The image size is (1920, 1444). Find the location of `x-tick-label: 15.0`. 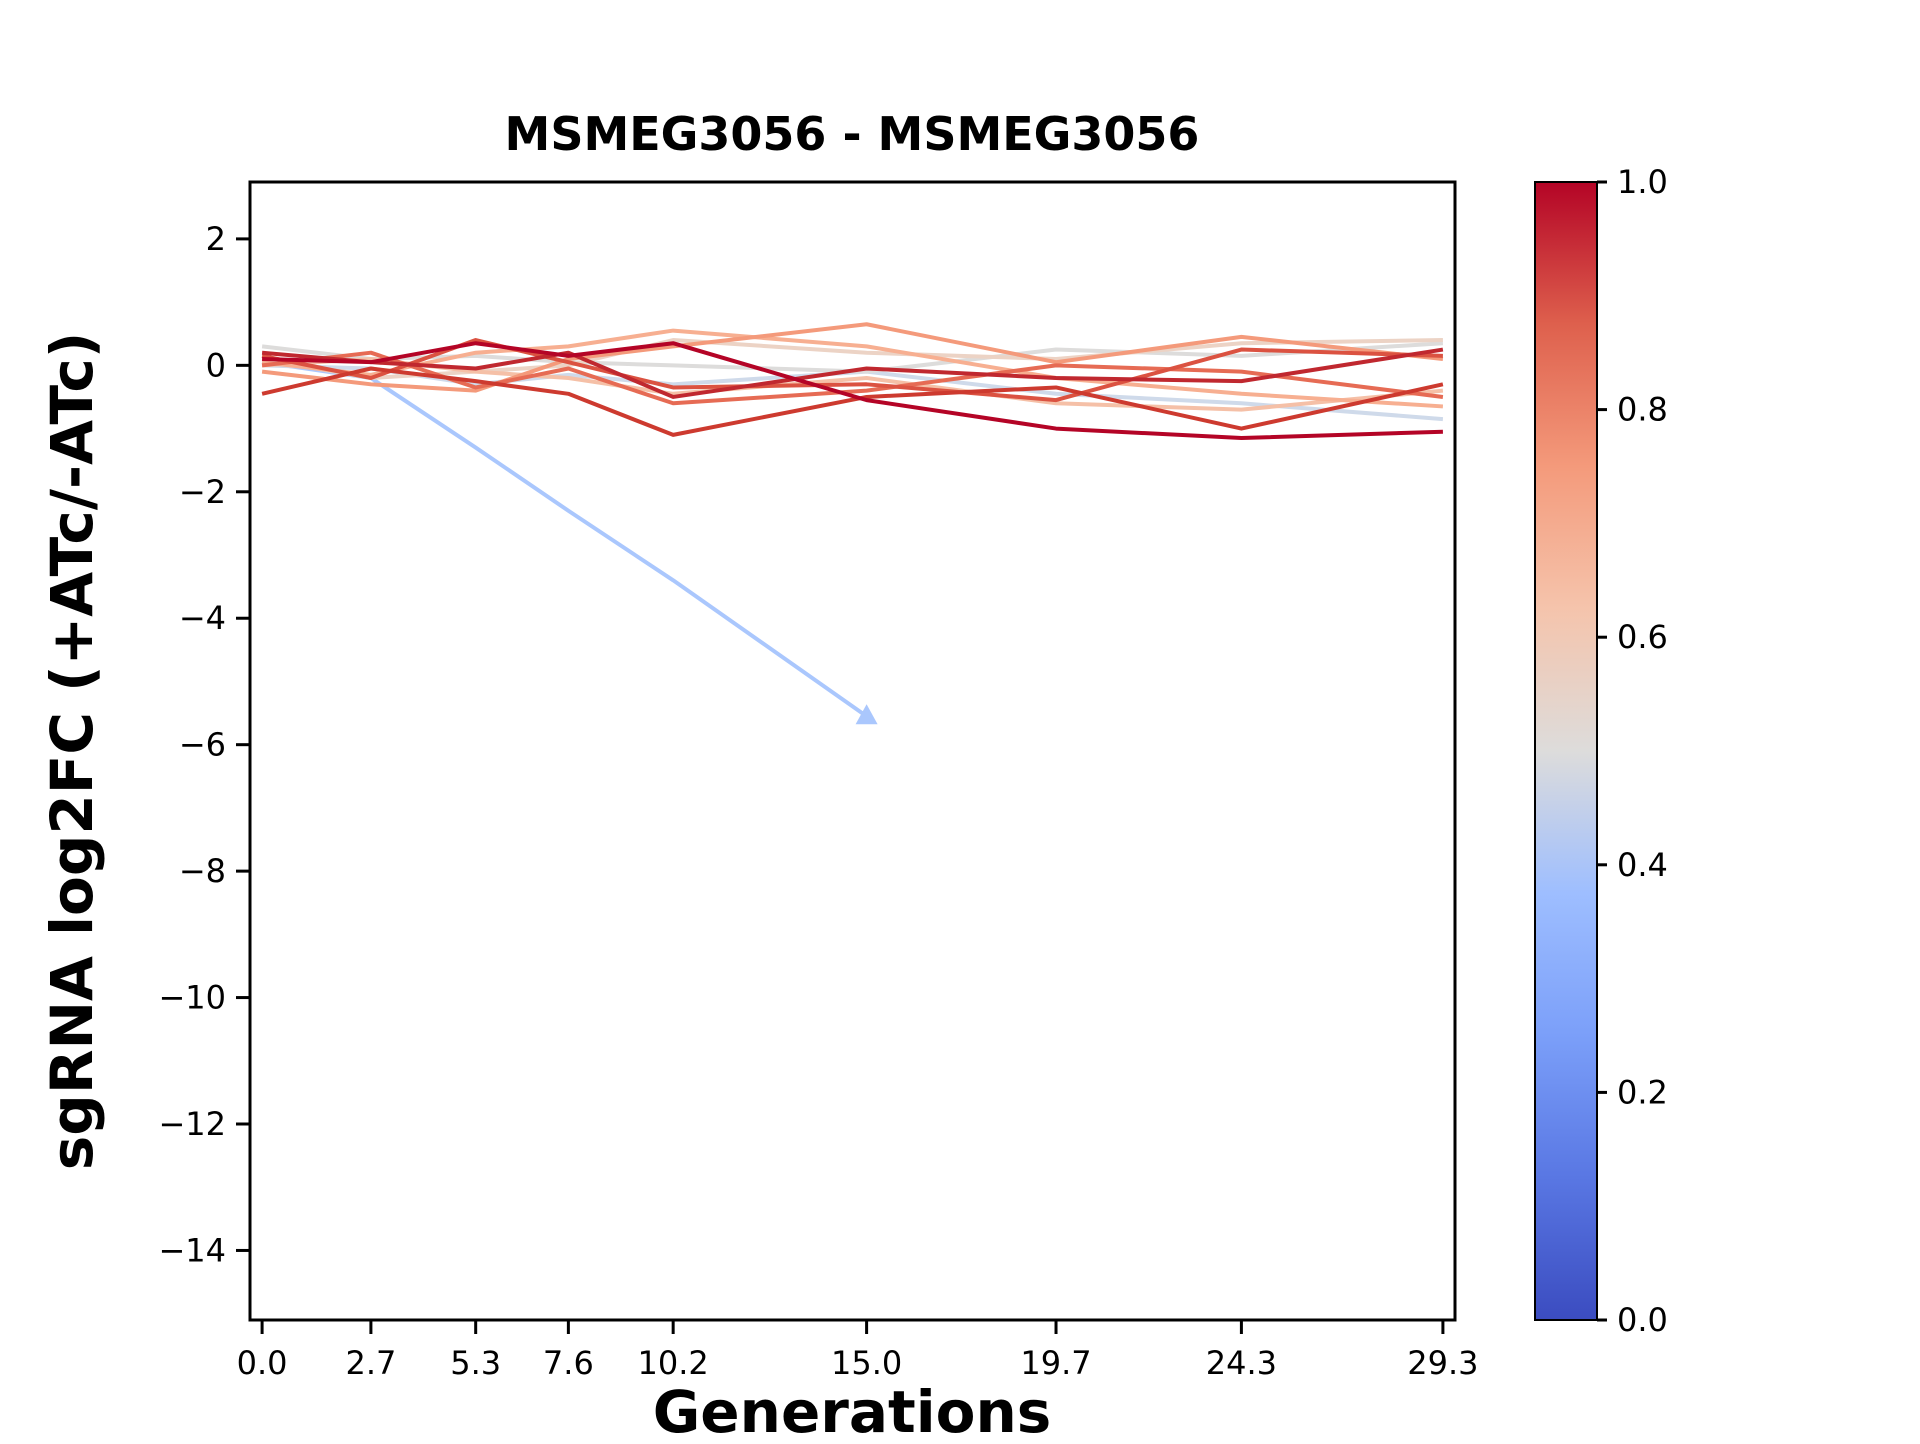

x-tick-label: 15.0 is located at coordinates (866, 1363).